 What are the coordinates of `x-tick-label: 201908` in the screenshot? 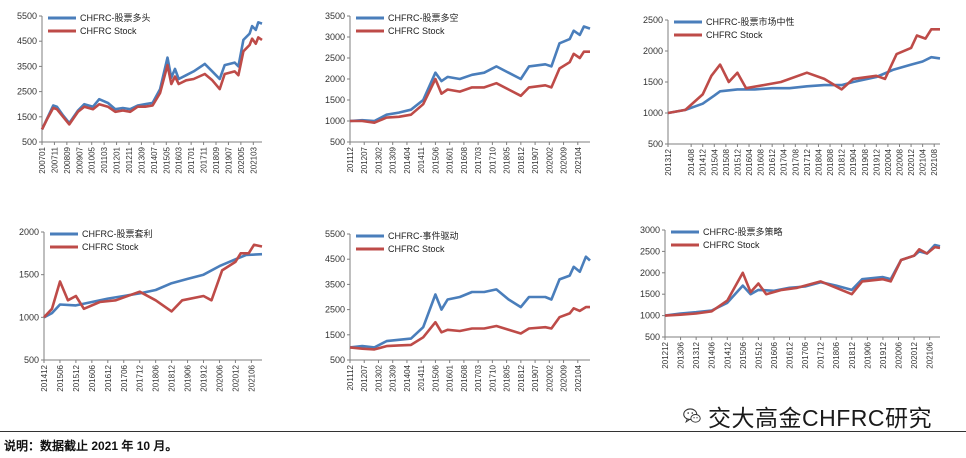 It's located at (865, 161).